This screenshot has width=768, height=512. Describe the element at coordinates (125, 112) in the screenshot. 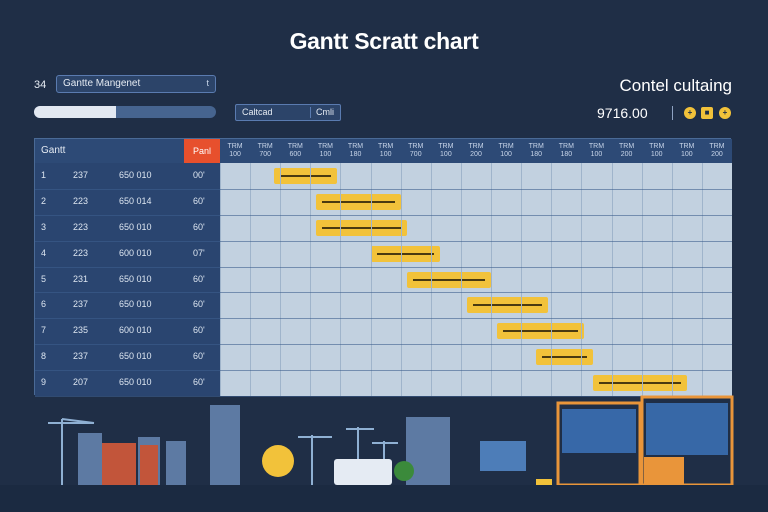

I see `progress-bar` at that location.